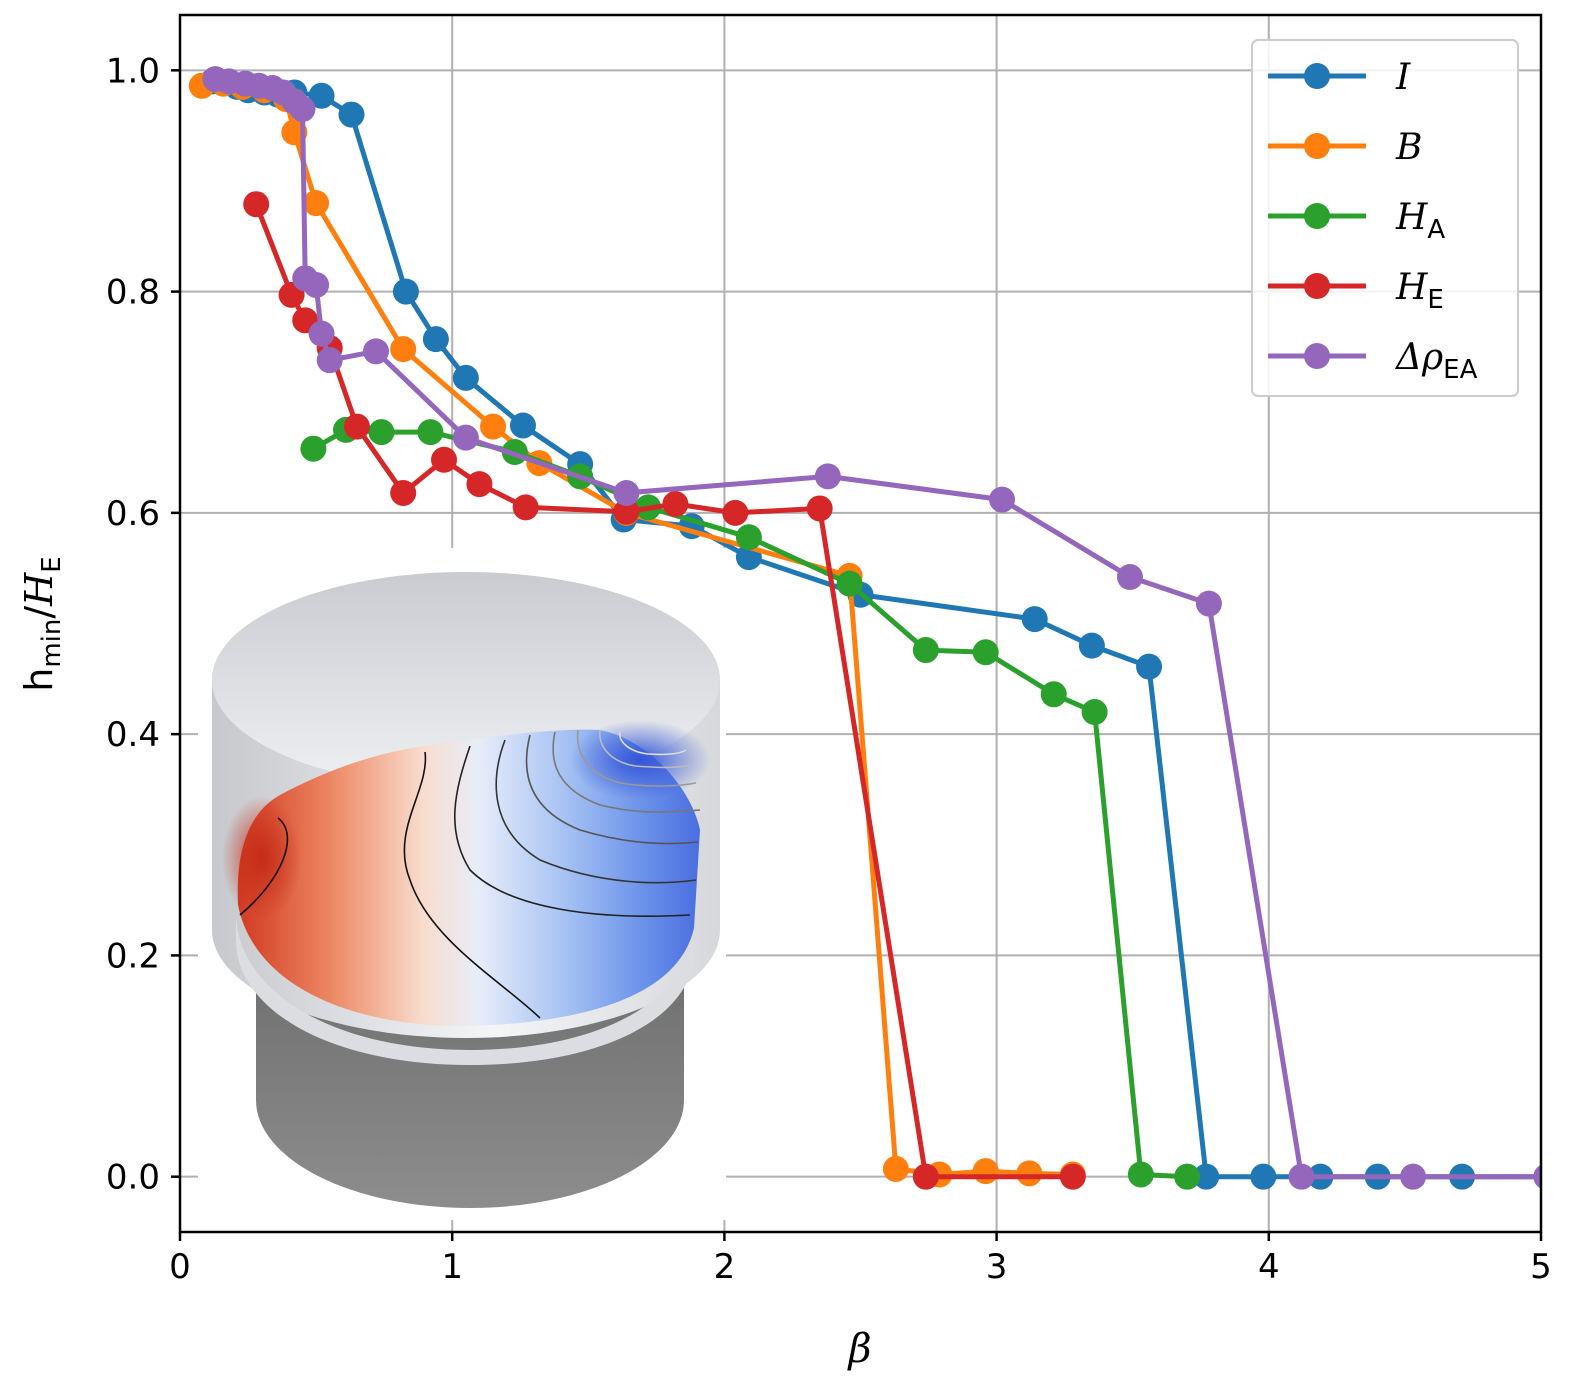  Describe the element at coordinates (1419, 291) in the screenshot. I see `legend-label: HE` at that location.